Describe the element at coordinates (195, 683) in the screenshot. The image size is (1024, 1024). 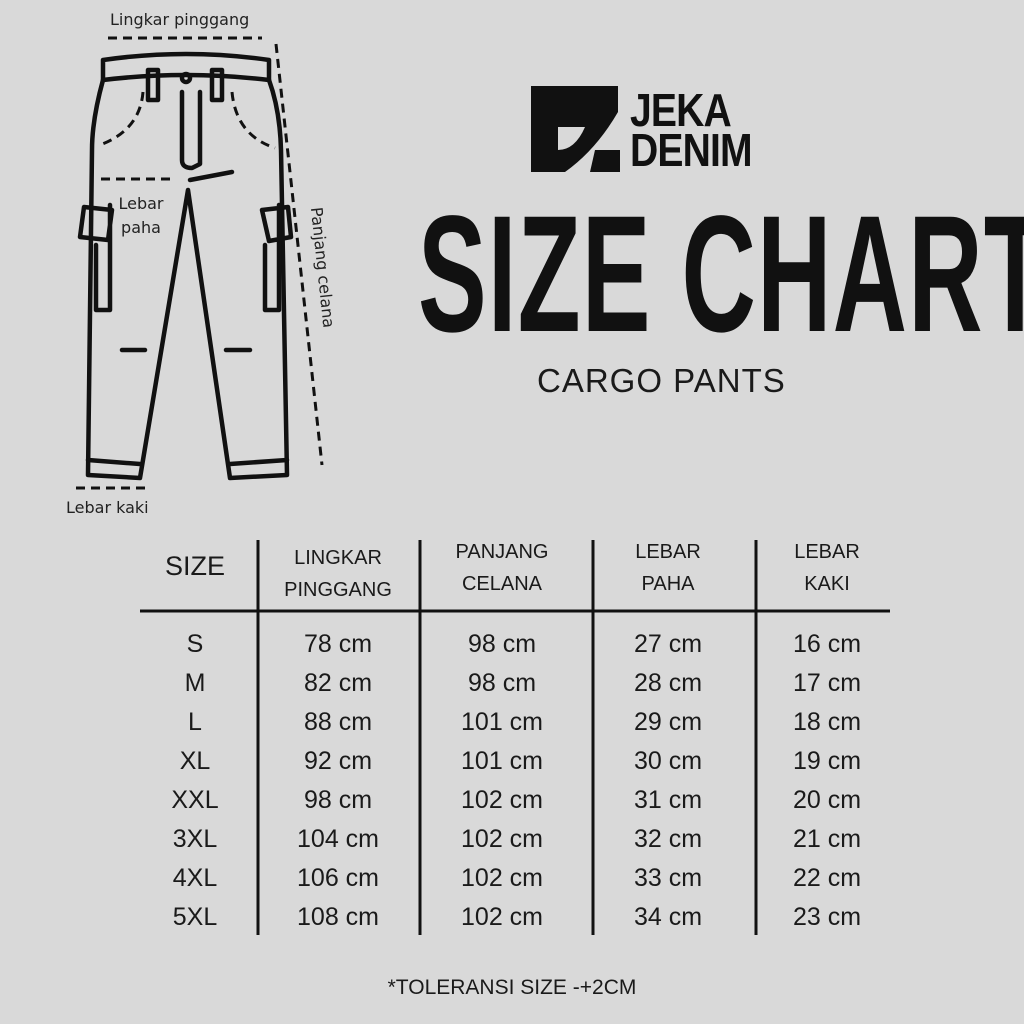
I see `table-cell: M` at that location.